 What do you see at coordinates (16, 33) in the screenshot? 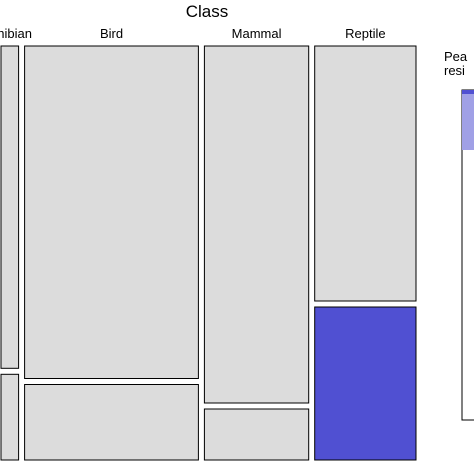
I see `category-label-amphibian: phibian` at bounding box center [16, 33].